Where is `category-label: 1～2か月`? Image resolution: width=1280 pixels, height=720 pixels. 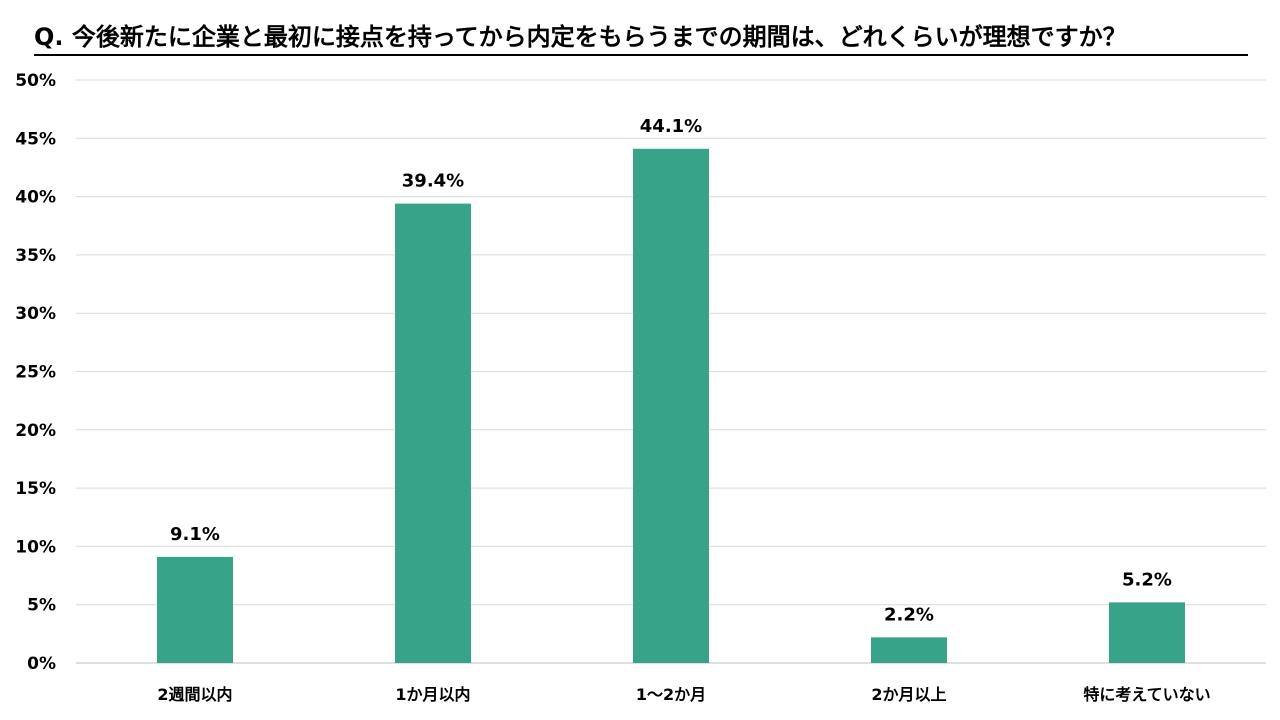 category-label: 1～2か月 is located at coordinates (671, 694).